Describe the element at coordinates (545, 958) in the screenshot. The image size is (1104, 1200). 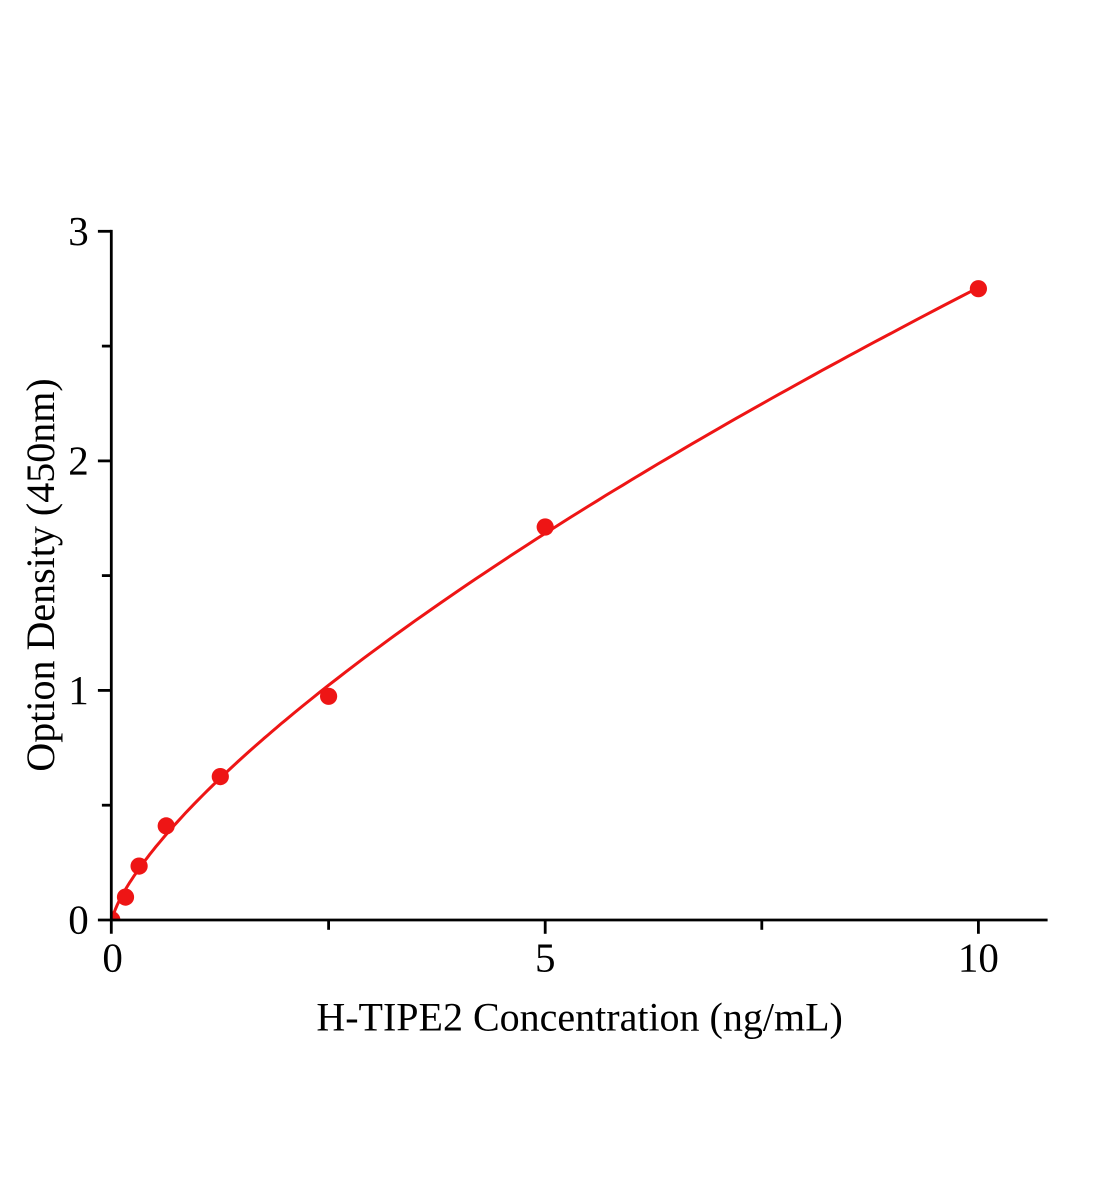
I see `svg-text: 5` at that location.